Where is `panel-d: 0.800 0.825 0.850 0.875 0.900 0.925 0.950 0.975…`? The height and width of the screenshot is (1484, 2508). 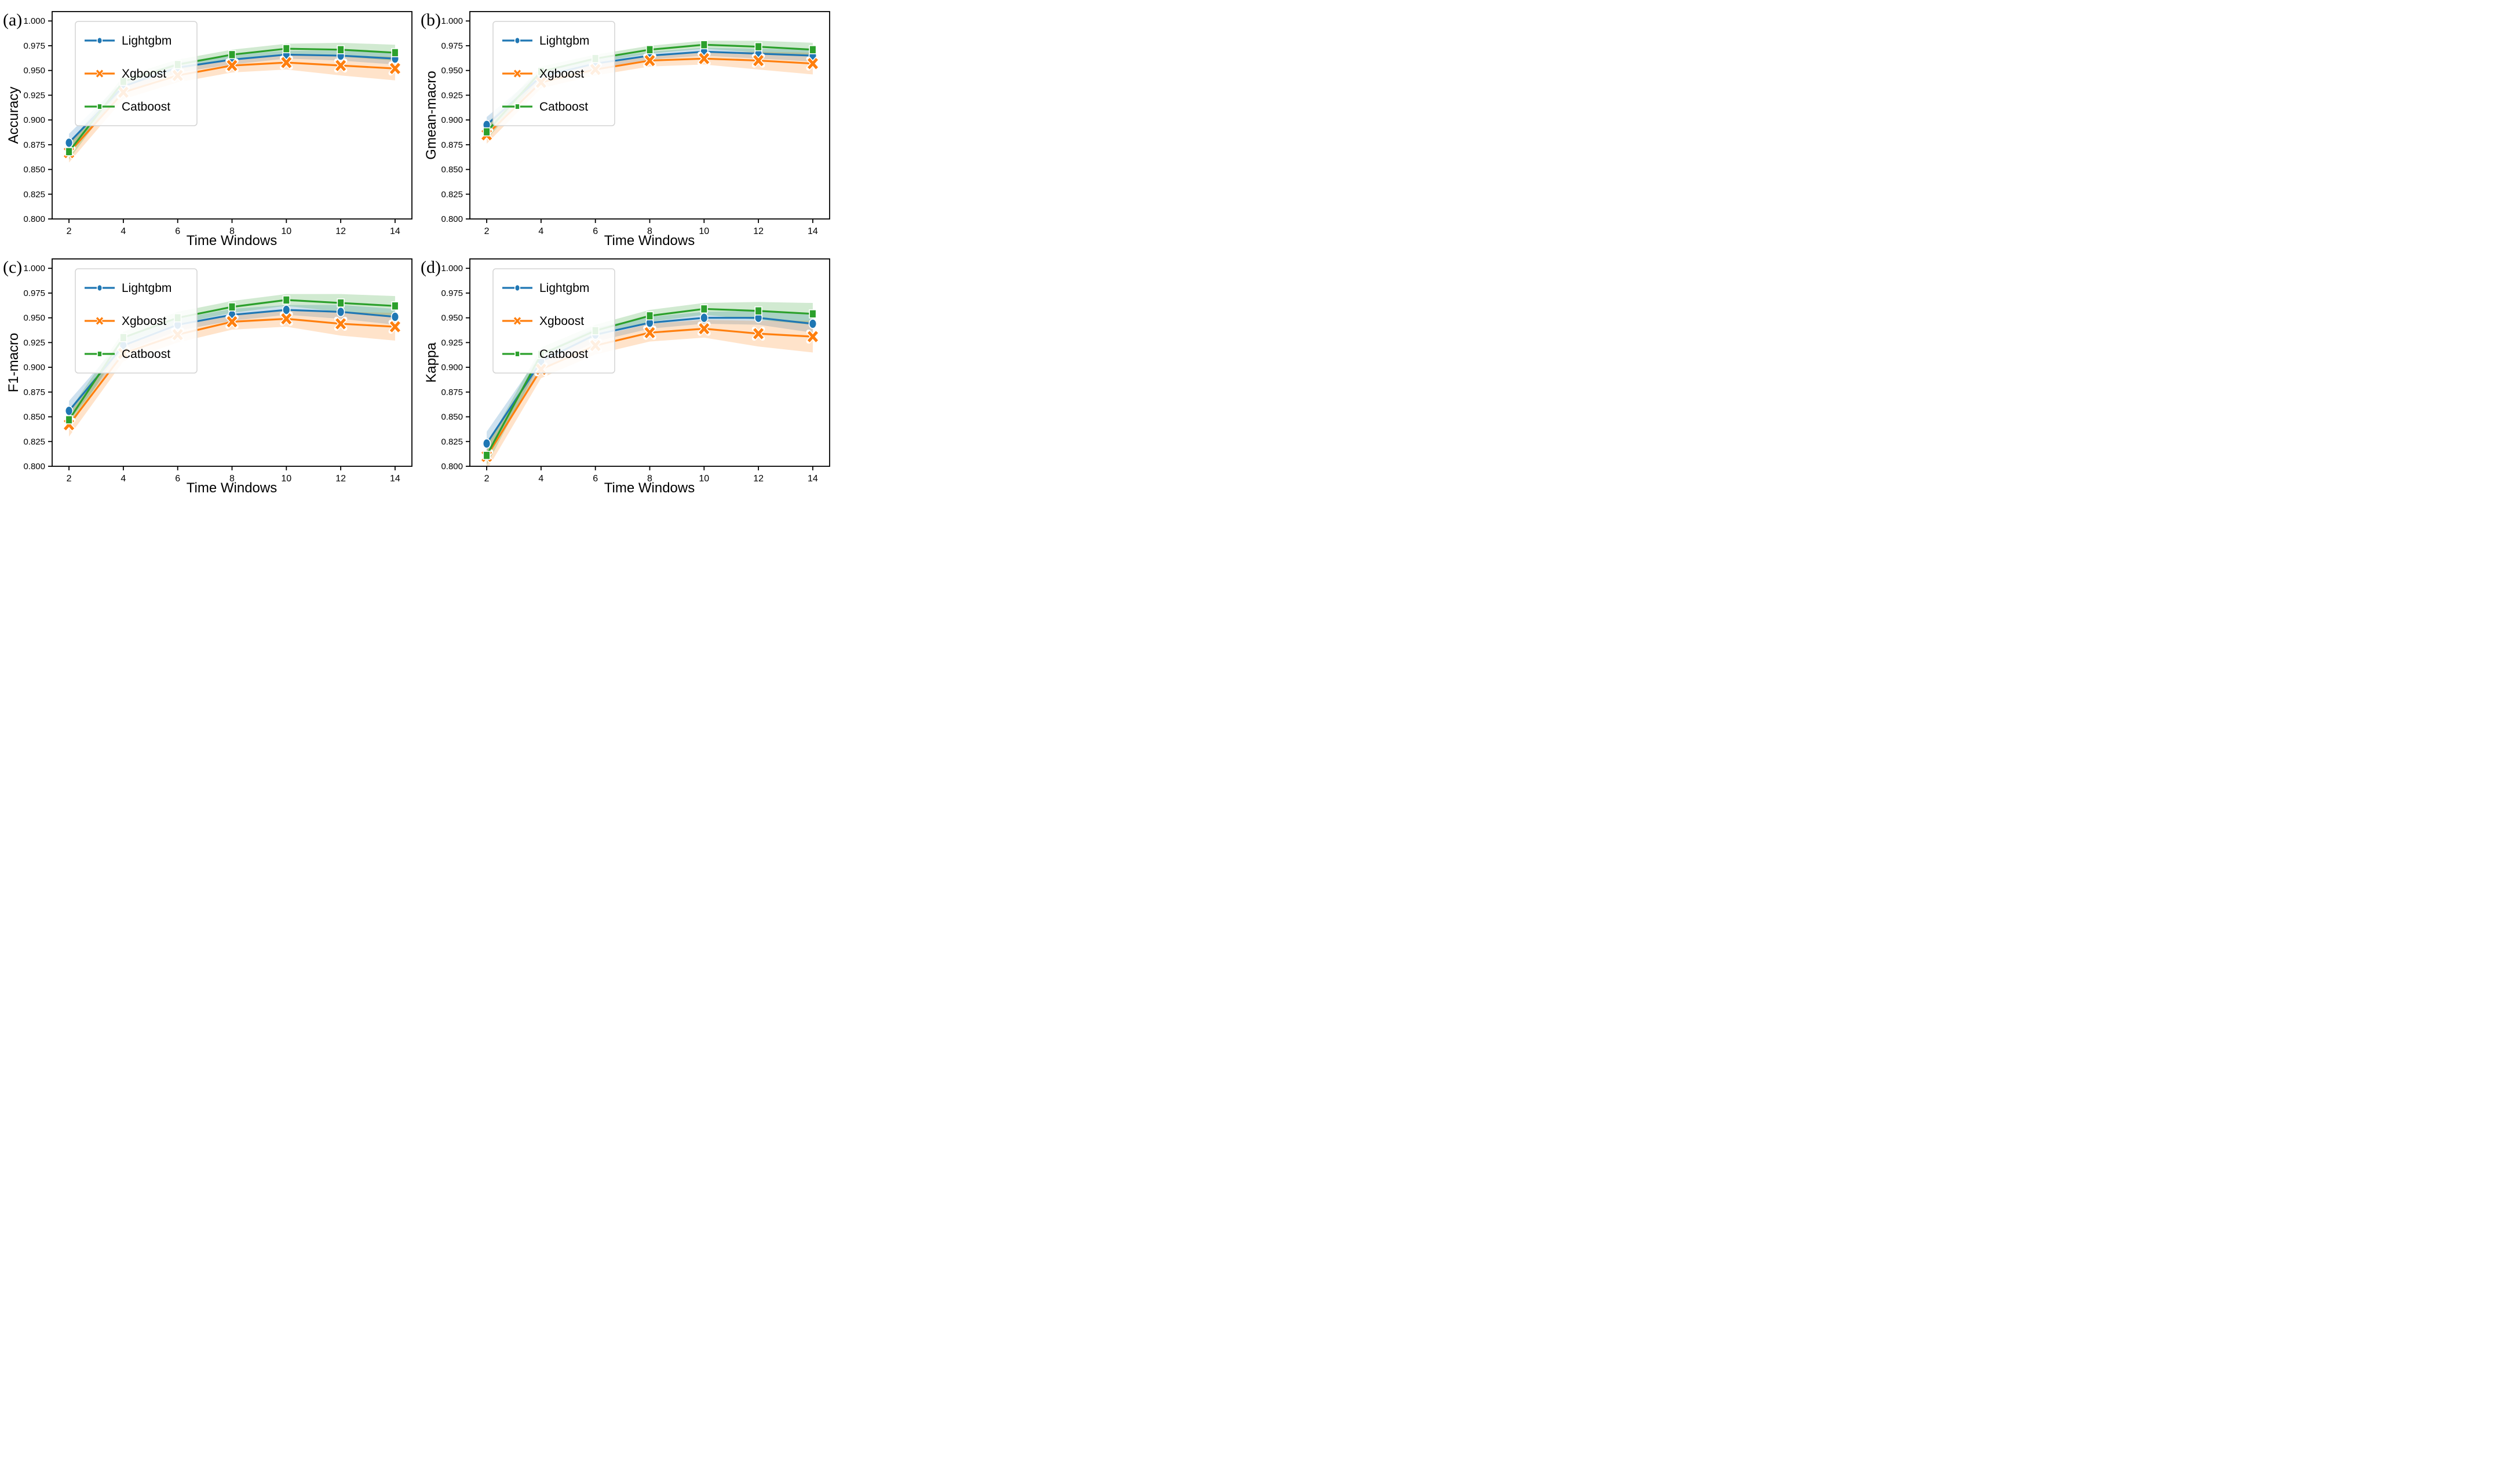
panel-d: 0.800 0.825 0.850 0.875 0.900 0.925 0.950 0.975… is located at coordinates (627, 371).